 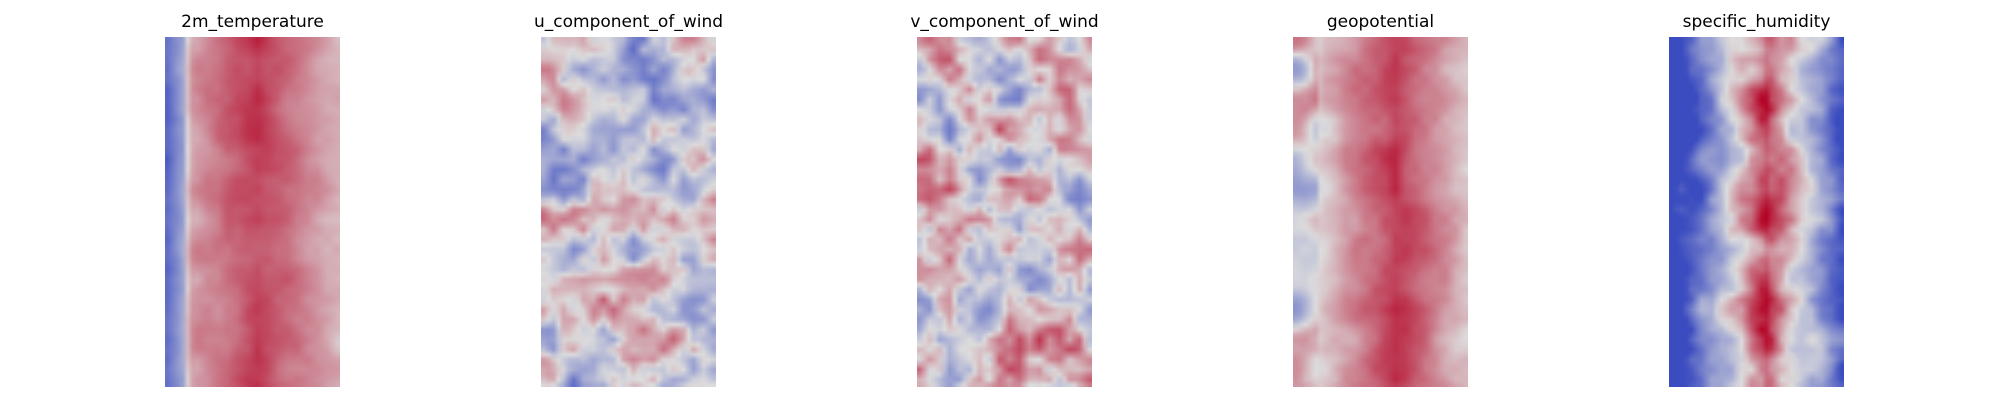 I want to click on v-wind-field-image, so click(x=1004, y=212).